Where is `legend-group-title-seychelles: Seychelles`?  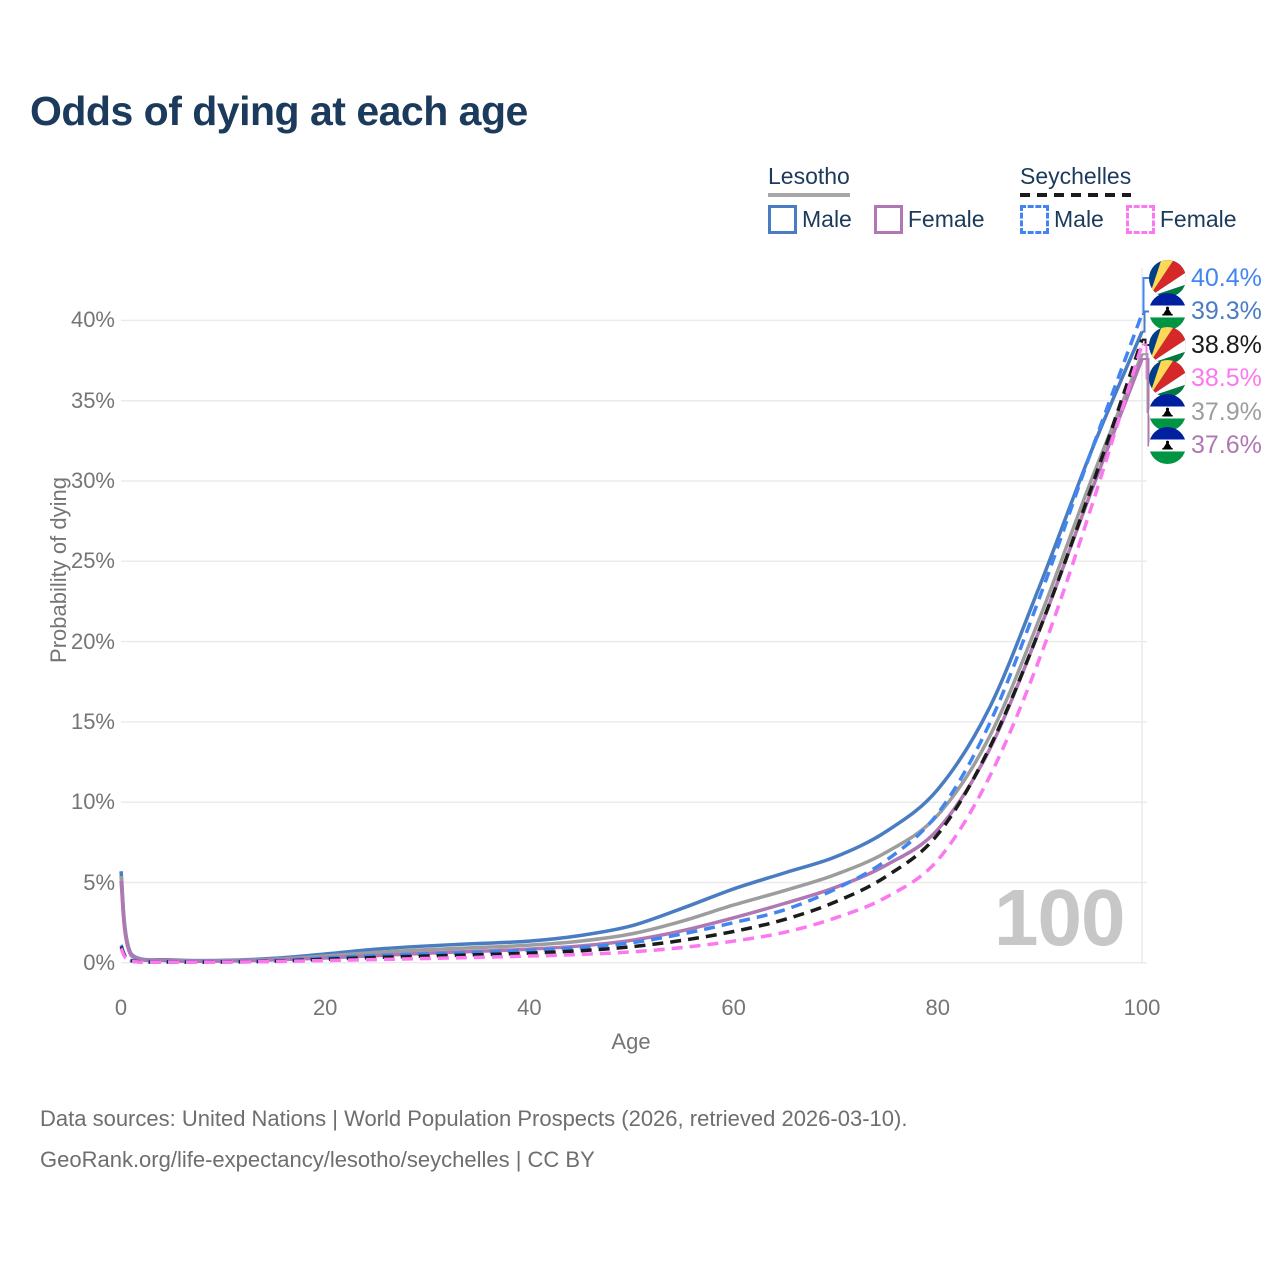
legend-group-title-seychelles: Seychelles is located at coordinates (1076, 176).